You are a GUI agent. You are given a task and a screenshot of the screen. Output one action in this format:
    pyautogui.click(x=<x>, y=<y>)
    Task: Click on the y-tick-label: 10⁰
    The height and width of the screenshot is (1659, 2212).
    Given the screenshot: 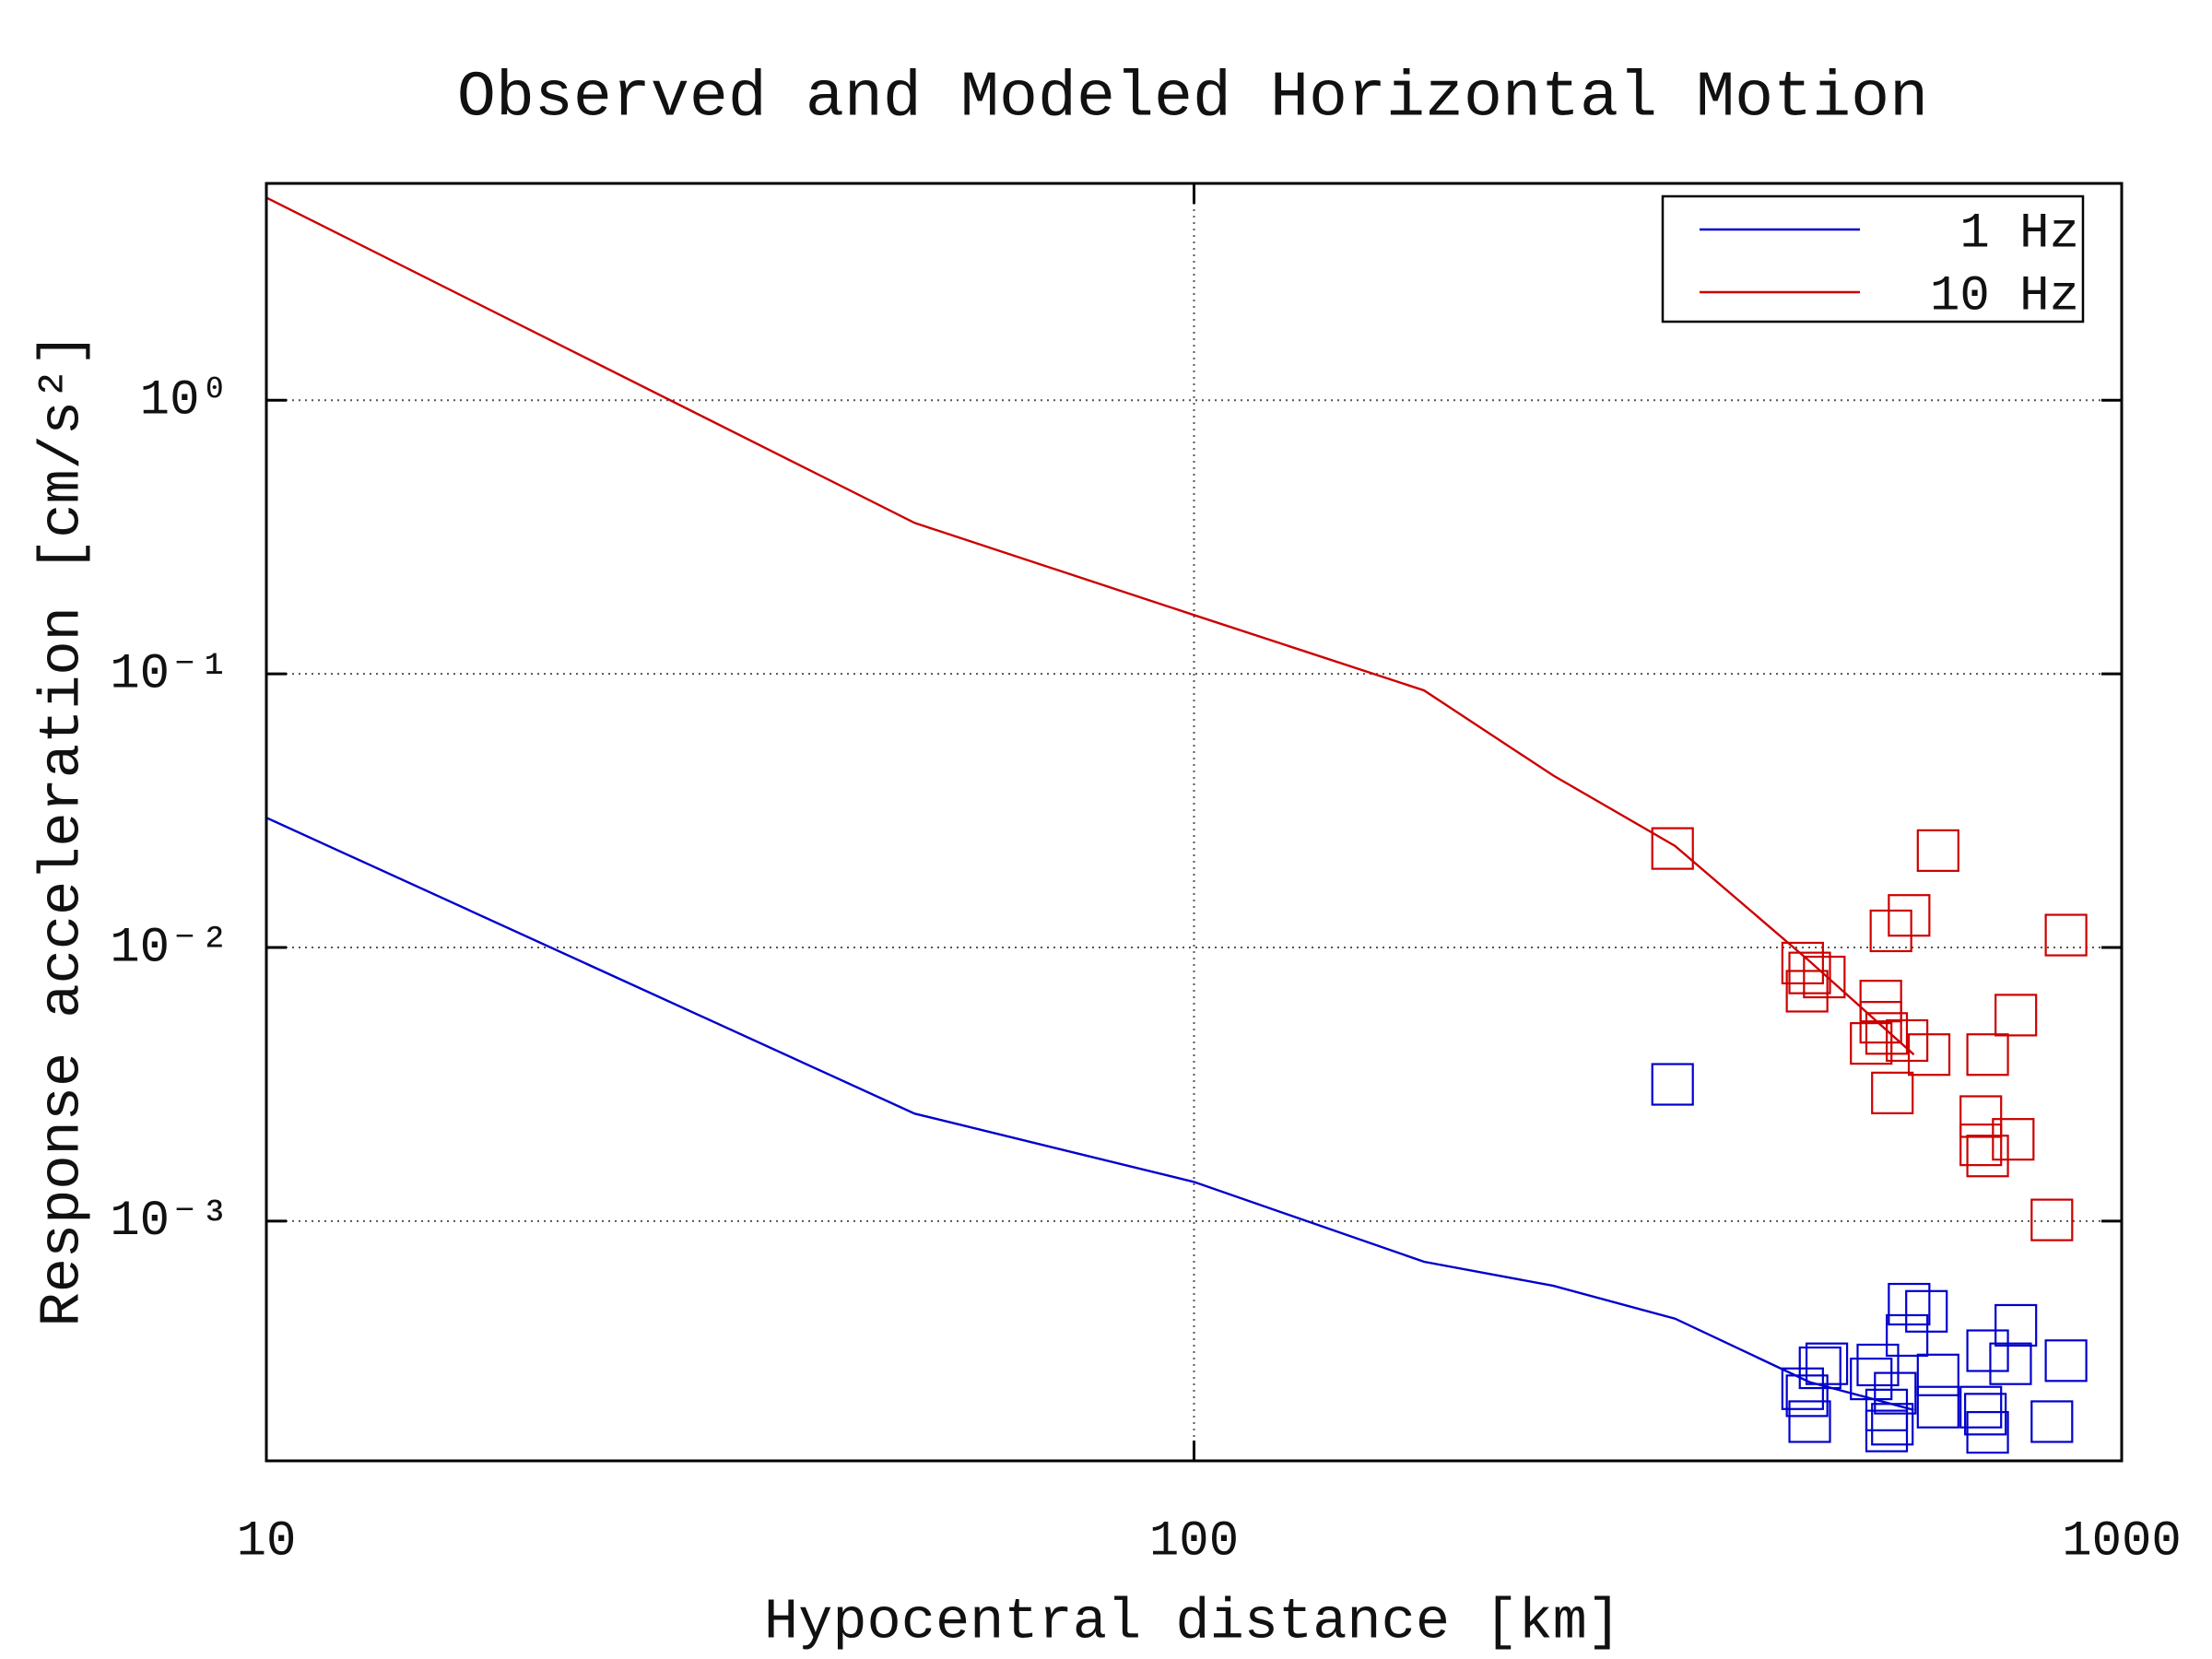 What is the action you would take?
    pyautogui.click(x=184, y=401)
    